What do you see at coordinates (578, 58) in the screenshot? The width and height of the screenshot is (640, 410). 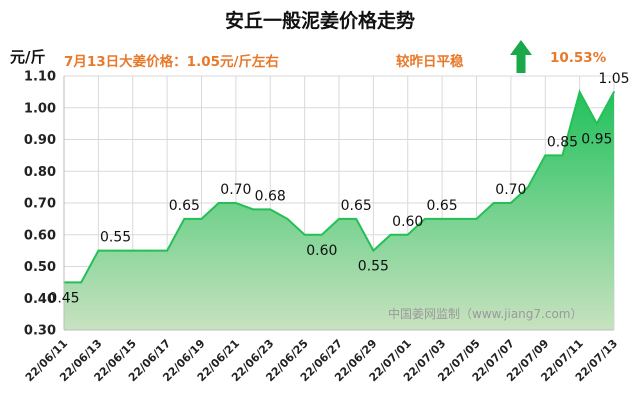 I see `change-percent: 10.53%` at bounding box center [578, 58].